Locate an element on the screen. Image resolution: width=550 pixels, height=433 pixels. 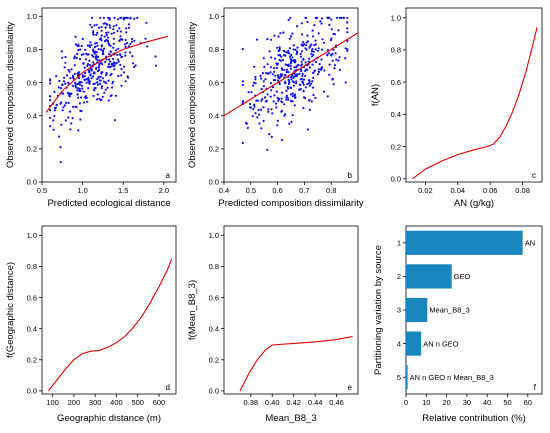
panel-c-box is located at coordinates (474, 95).